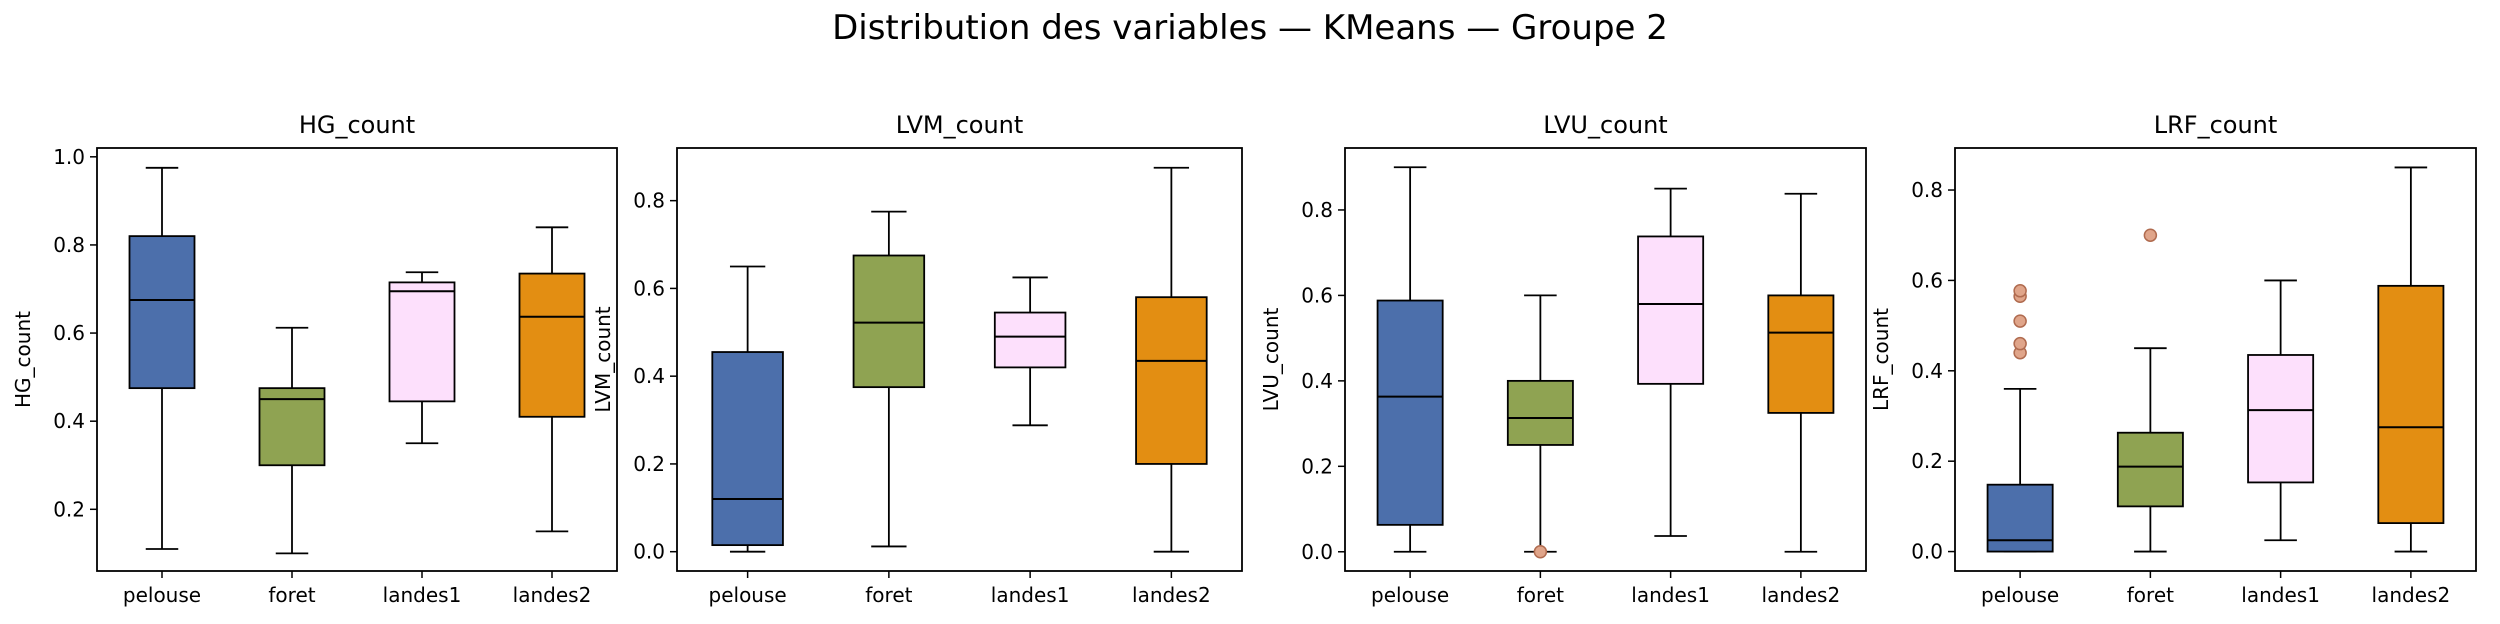 The image size is (2500, 624). Describe the element at coordinates (1605, 125) in the screenshot. I see `chart-title: LVU_count` at that location.